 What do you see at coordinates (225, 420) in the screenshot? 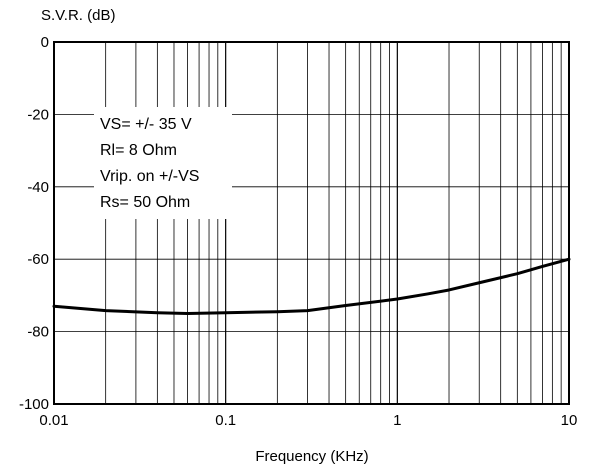
I see `x-tick-label: 0.1` at bounding box center [225, 420].